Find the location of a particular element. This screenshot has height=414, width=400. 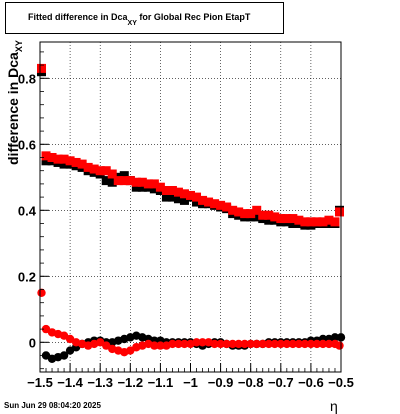

x-tick-label: −0.8 is located at coordinates (251, 382).